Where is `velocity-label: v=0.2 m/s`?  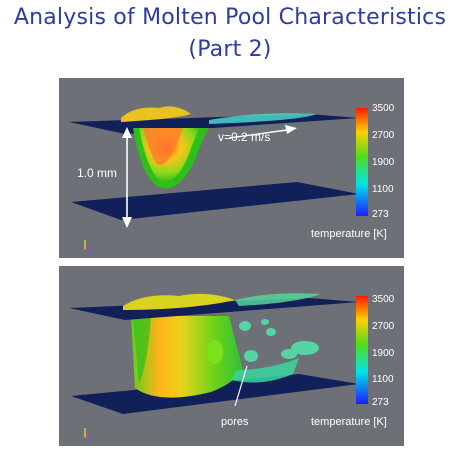 velocity-label: v=0.2 m/s is located at coordinates (244, 137).